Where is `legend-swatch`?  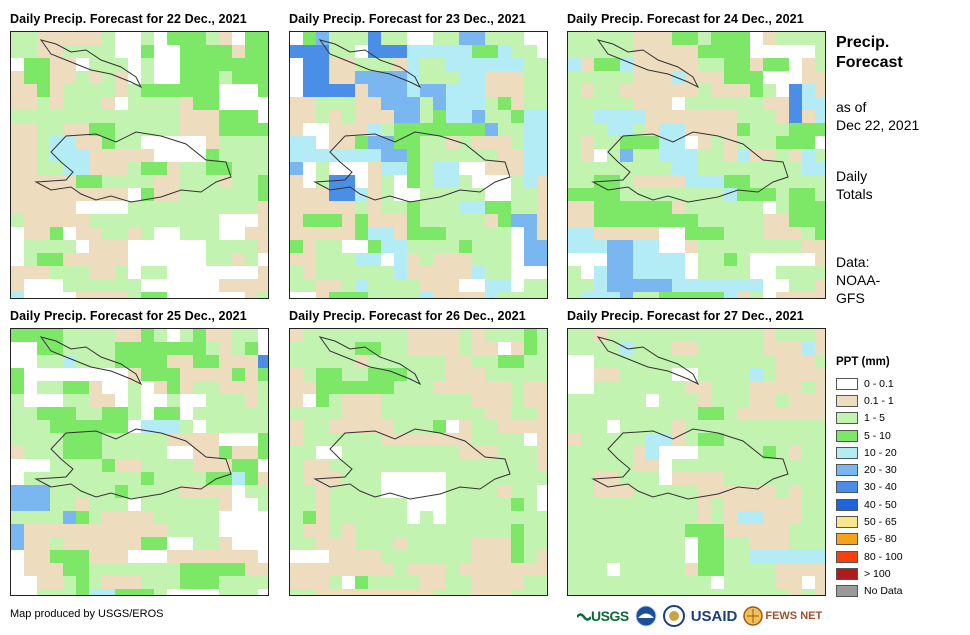
legend-swatch is located at coordinates (847, 435).